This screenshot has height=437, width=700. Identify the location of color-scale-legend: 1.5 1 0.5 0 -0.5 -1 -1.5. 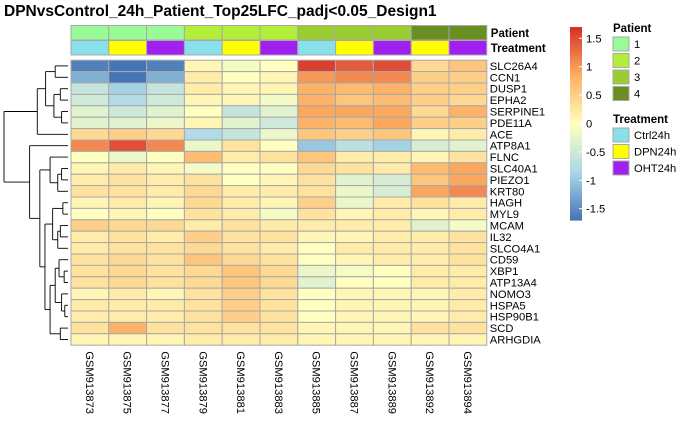
(587, 124).